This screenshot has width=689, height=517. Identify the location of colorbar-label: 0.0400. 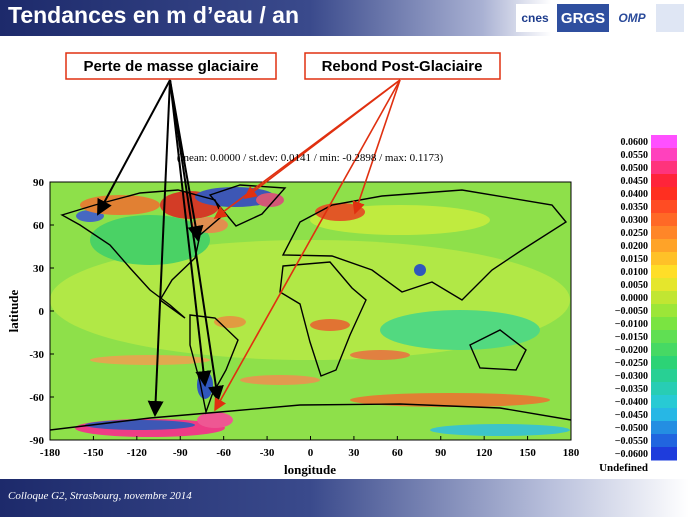
(635, 194).